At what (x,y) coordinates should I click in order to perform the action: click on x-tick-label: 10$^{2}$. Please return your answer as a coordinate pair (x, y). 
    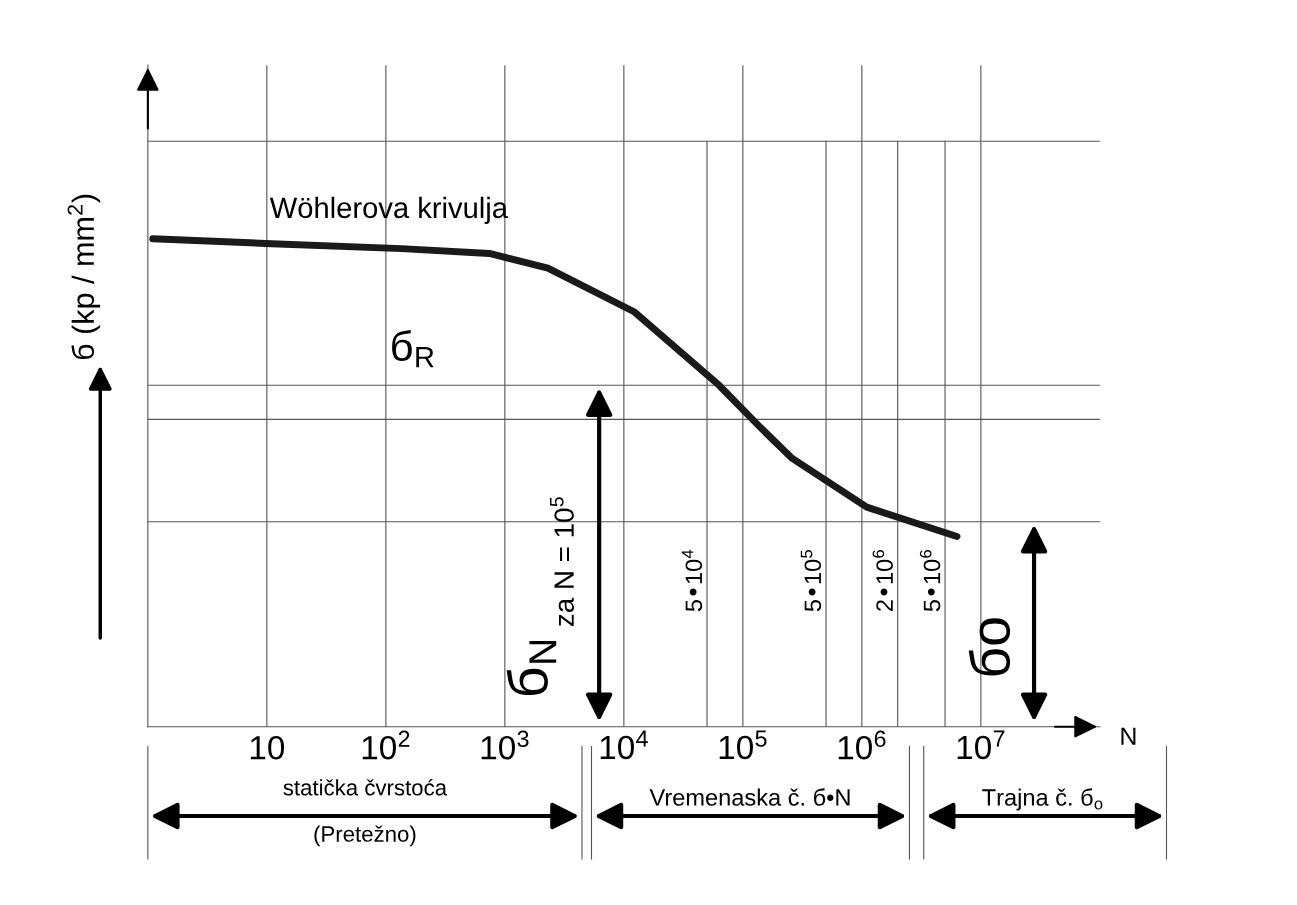
    Looking at the image, I should click on (386, 745).